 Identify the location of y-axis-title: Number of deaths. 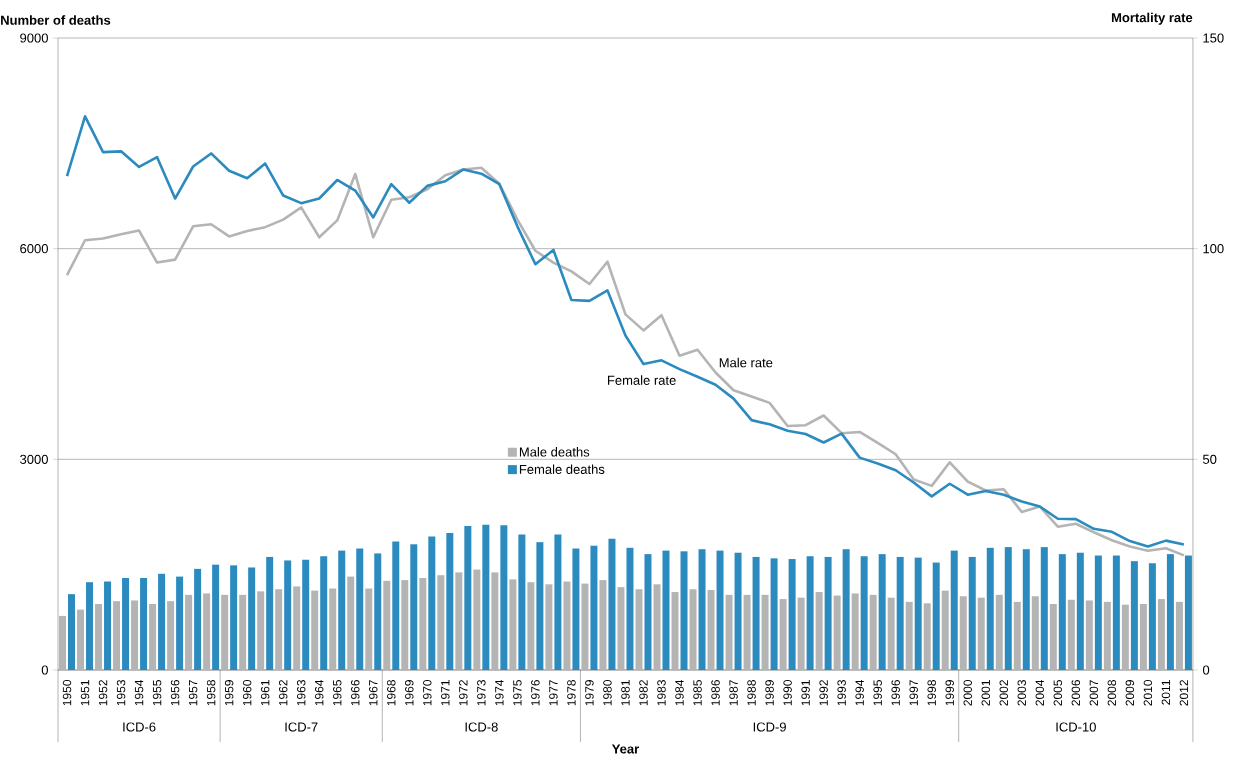
(56, 20).